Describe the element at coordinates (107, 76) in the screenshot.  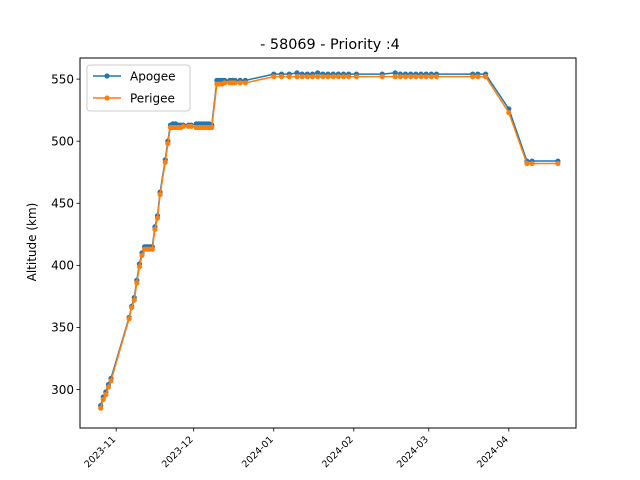
I see `legend-apogee-marker` at that location.